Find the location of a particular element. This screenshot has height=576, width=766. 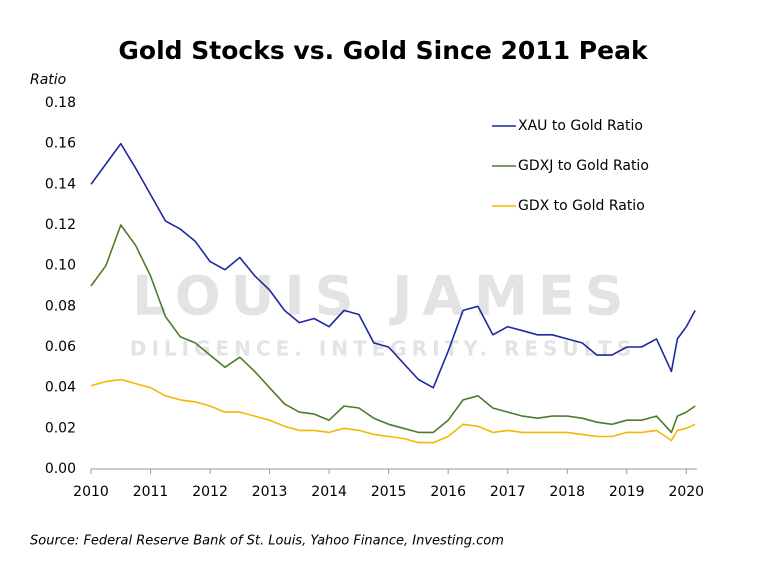

x-tick-label: 2014 is located at coordinates (329, 492).